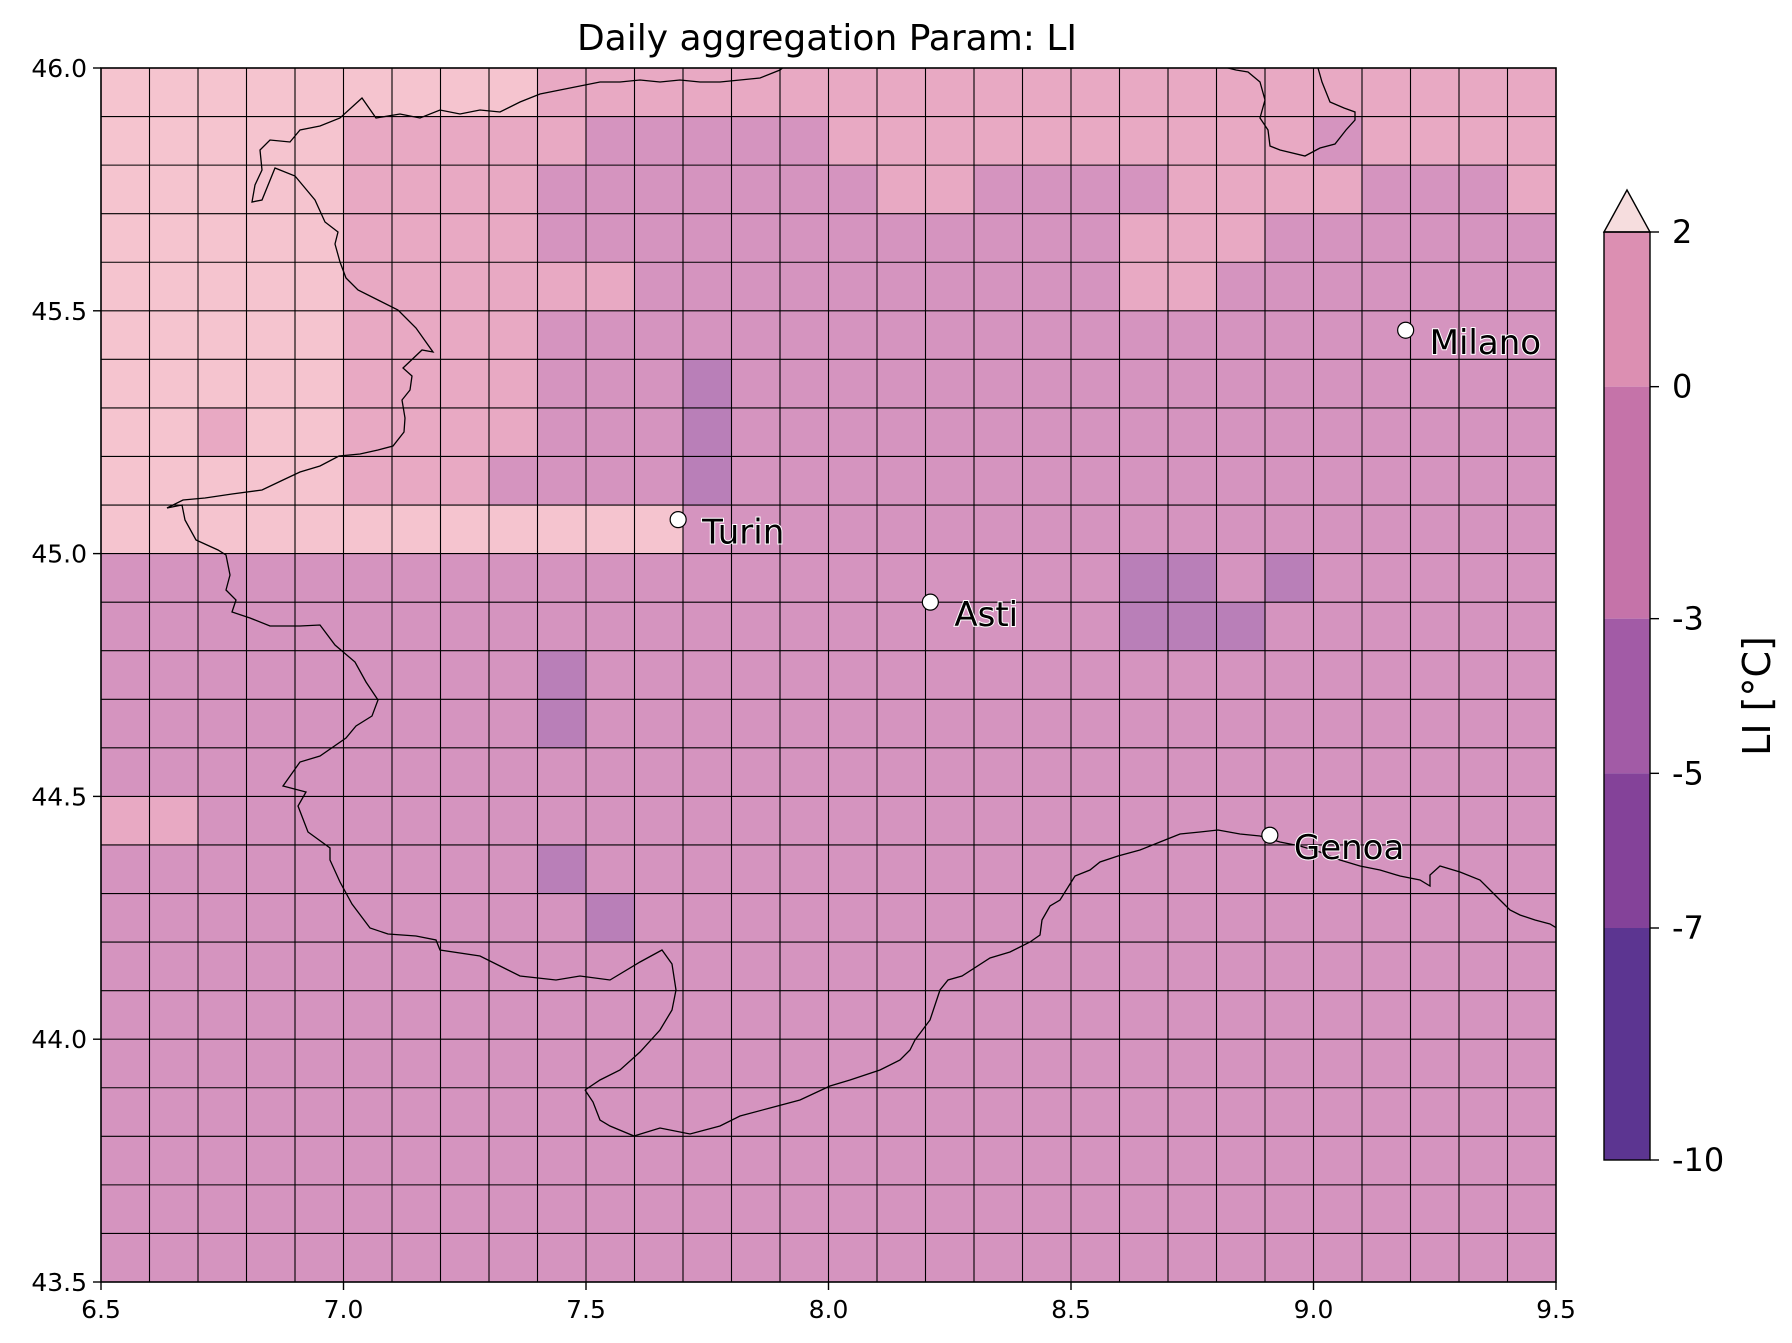 This screenshot has width=1792, height=1343. Describe the element at coordinates (970, 614) in the screenshot. I see `city-asti: Asti` at that location.